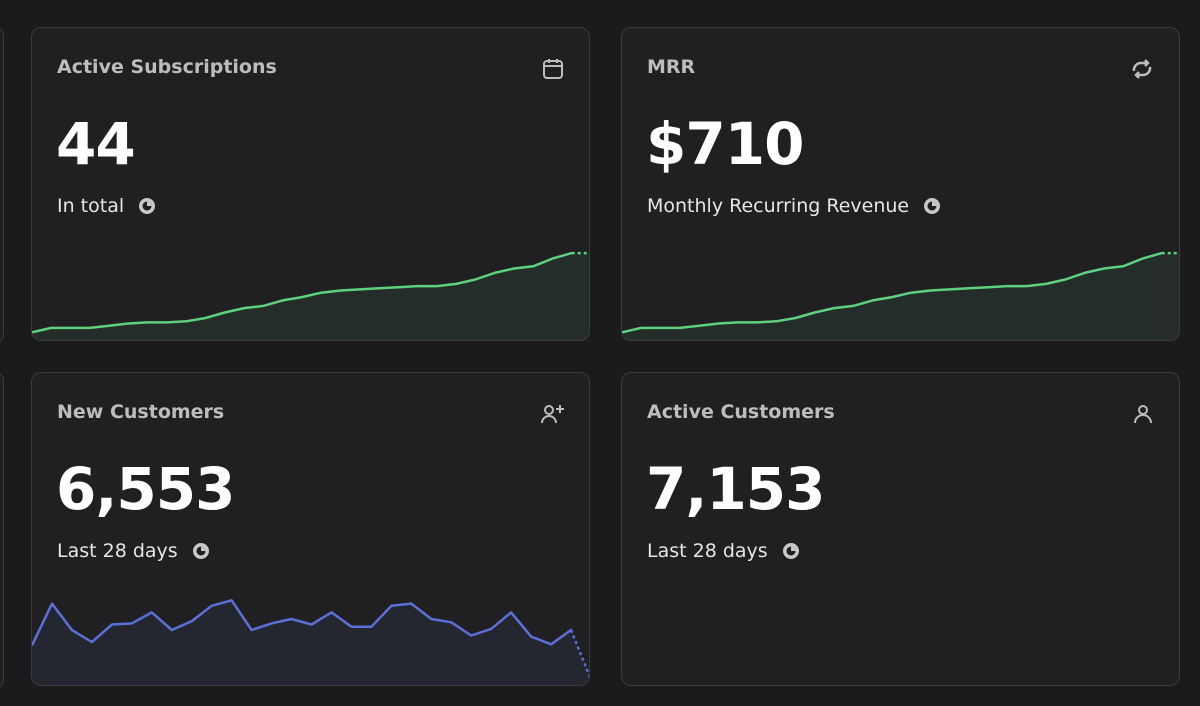 Image resolution: width=1200 pixels, height=706 pixels. I want to click on user-plus-icon, so click(552, 414).